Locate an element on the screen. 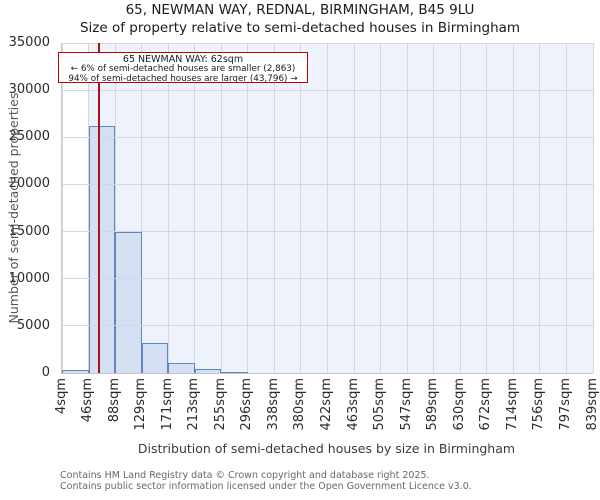 The width and height of the screenshot is (600, 500). x-tick-label: 756sqm is located at coordinates (539, 404).